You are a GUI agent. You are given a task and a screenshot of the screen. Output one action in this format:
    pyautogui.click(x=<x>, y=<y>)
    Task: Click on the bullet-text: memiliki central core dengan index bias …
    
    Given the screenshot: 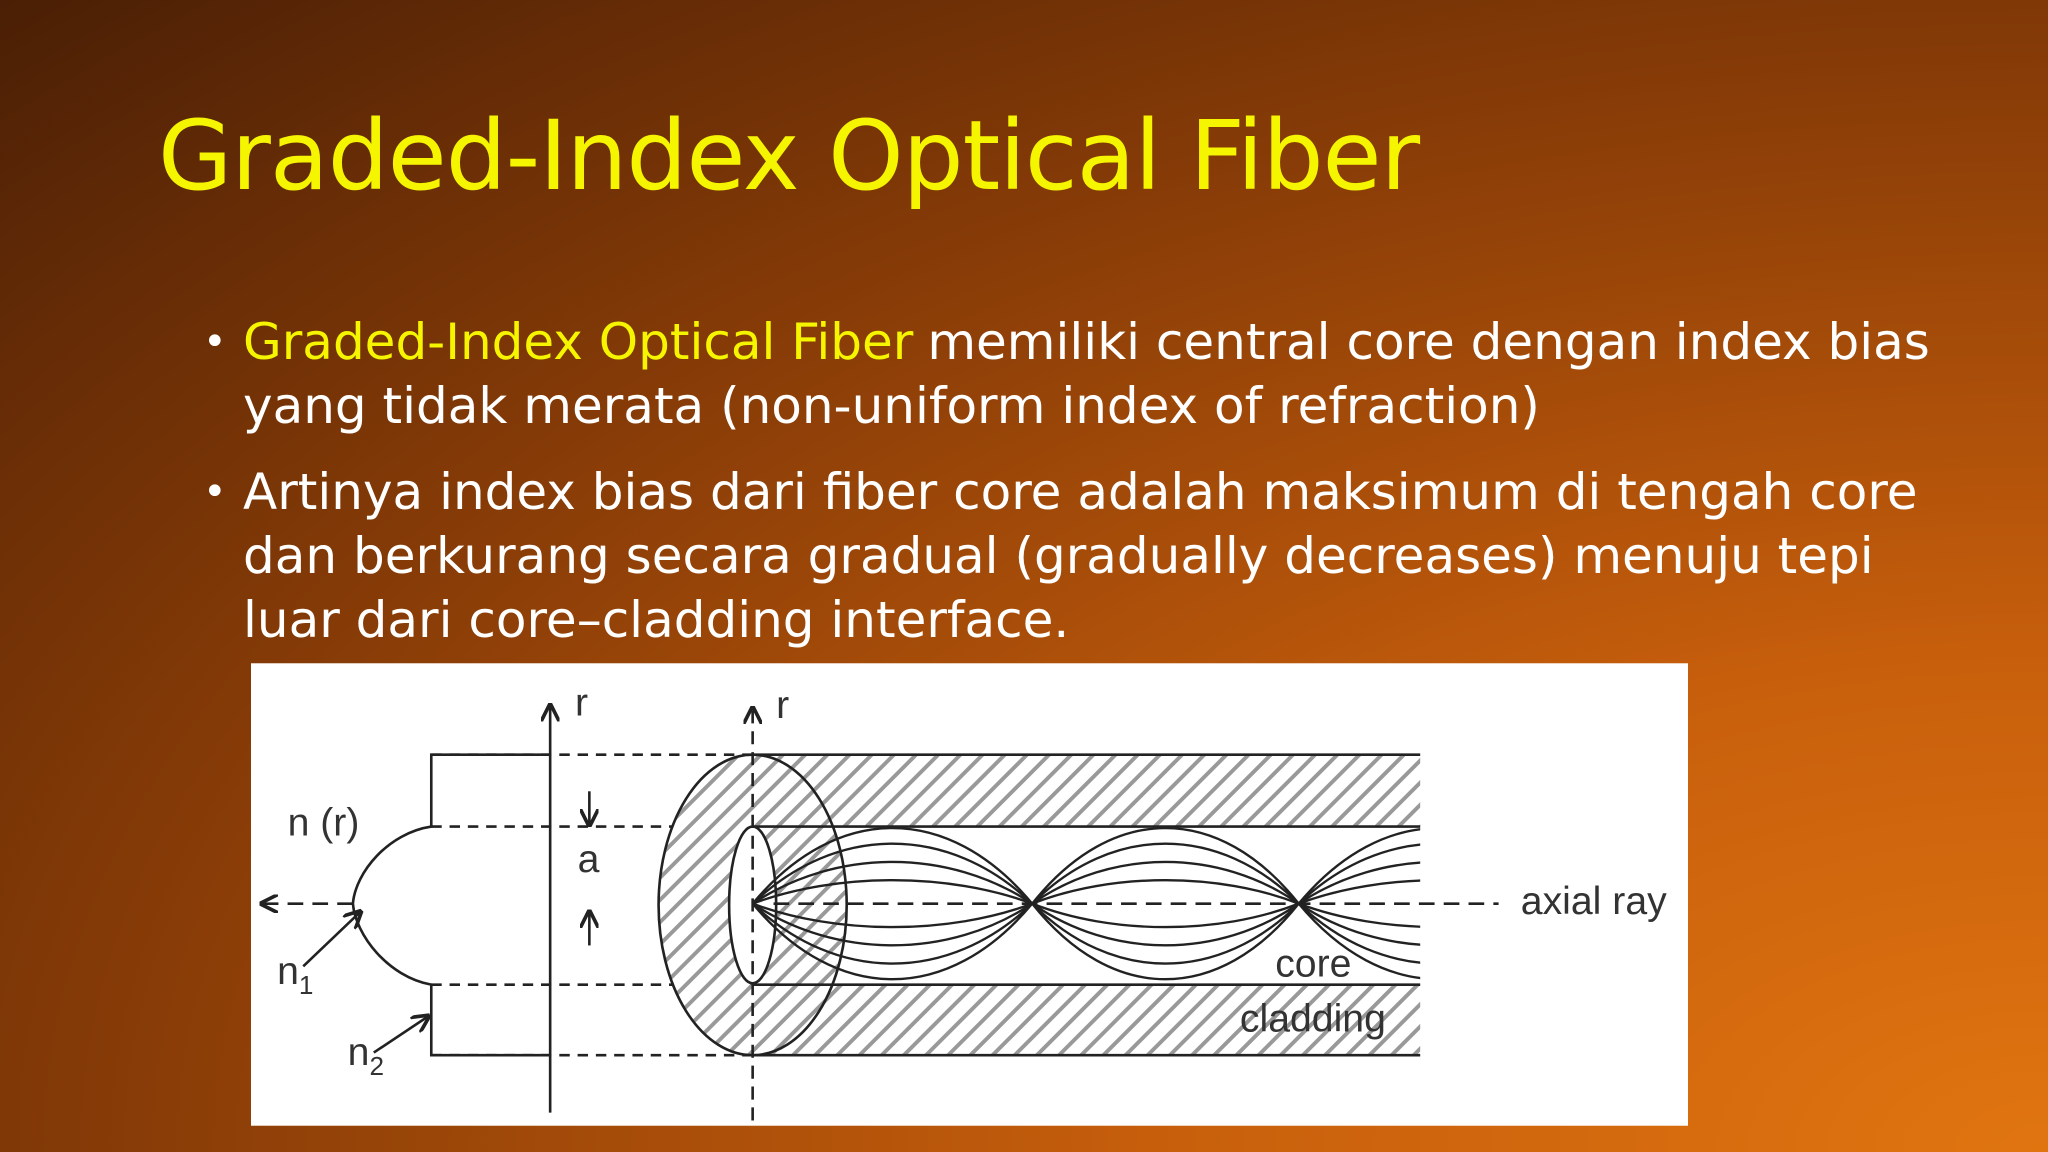 What is the action you would take?
    pyautogui.click(x=1086, y=374)
    